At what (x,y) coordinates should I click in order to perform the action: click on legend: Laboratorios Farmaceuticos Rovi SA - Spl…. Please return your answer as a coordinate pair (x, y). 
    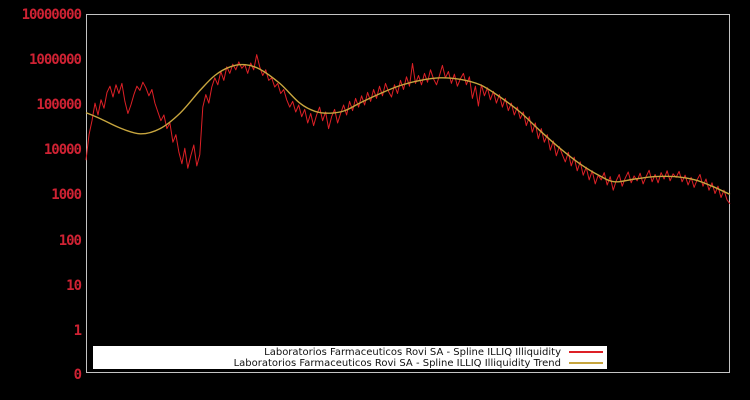
    Looking at the image, I should click on (350, 357).